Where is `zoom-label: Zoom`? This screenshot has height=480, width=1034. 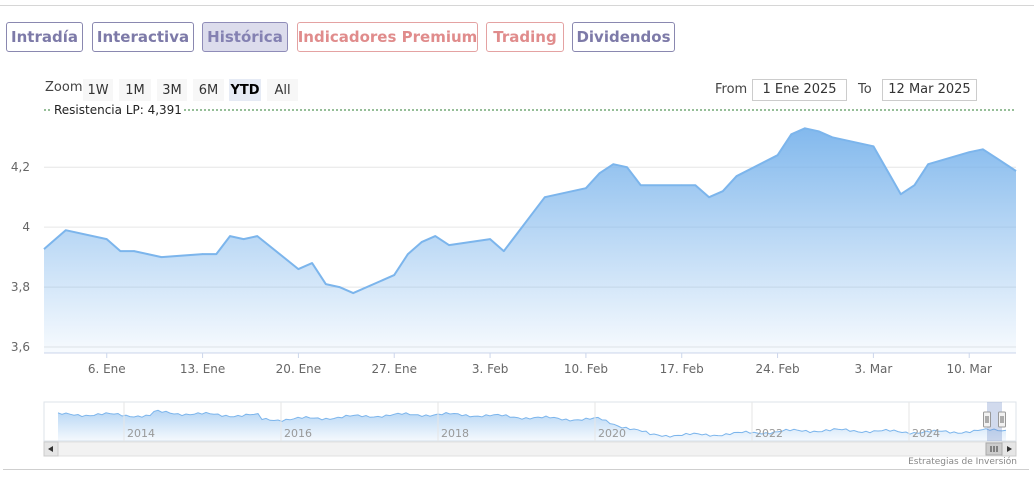
zoom-label: Zoom is located at coordinates (64, 87).